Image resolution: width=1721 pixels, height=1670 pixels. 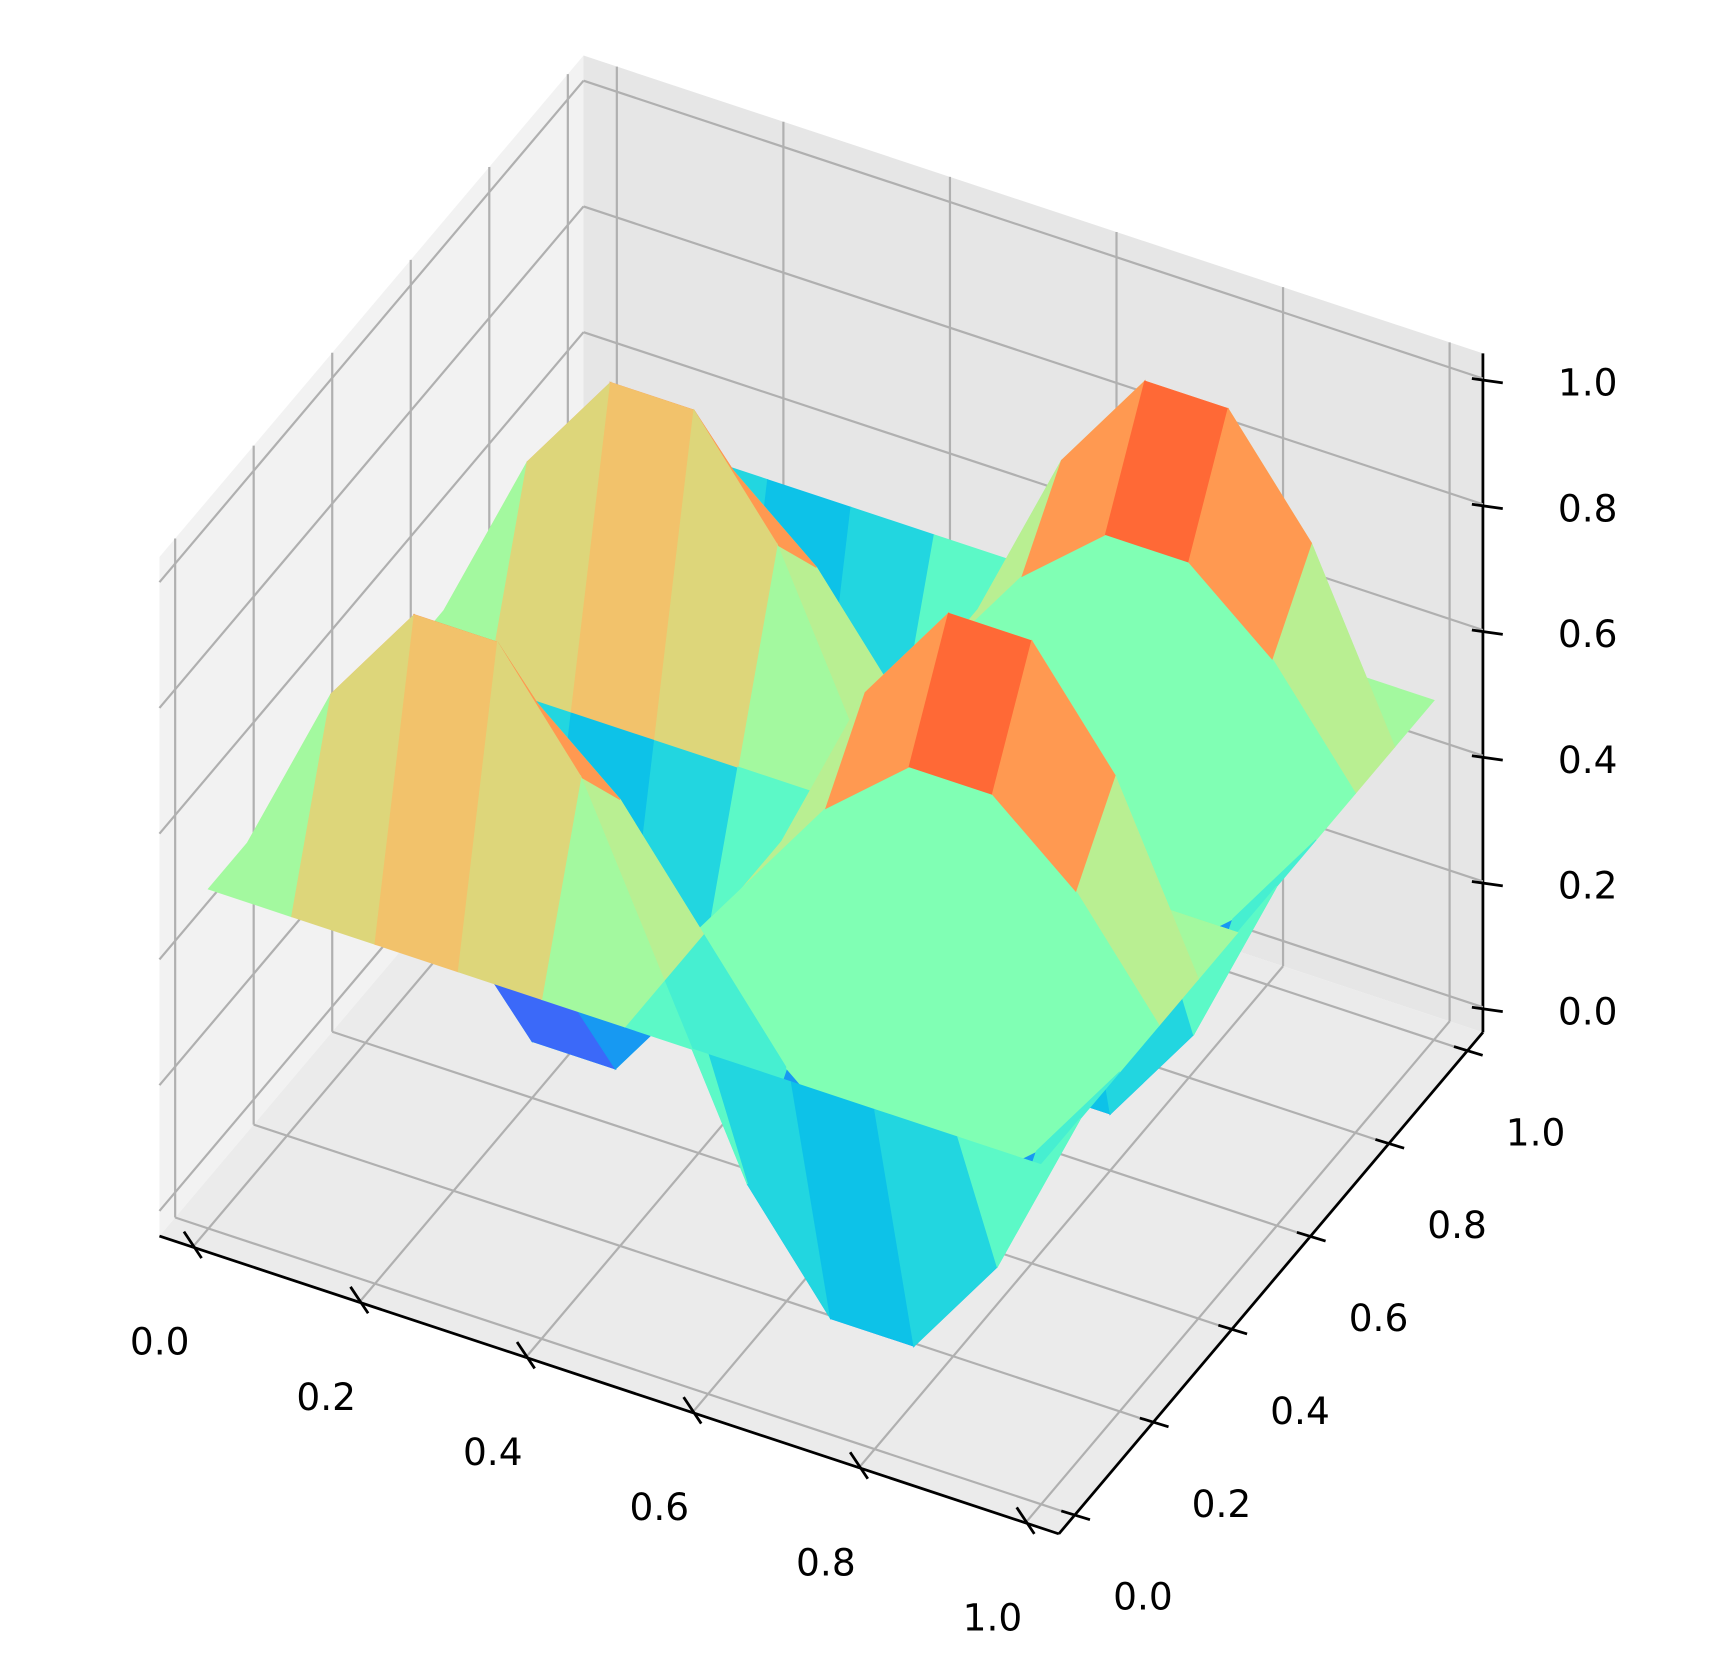 What do you see at coordinates (1222, 1504) in the screenshot?
I see `y-tick-label: 0.2` at bounding box center [1222, 1504].